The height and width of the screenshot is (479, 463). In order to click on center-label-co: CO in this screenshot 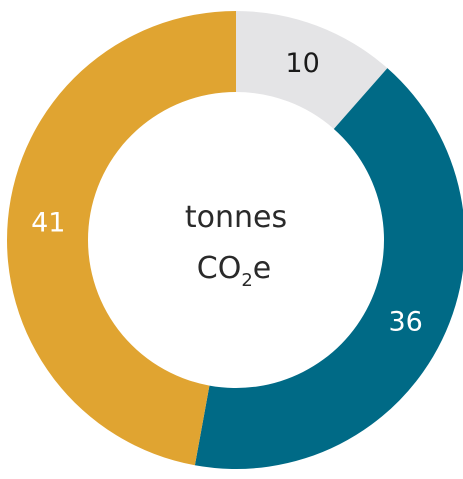, I will do `click(219, 268)`.